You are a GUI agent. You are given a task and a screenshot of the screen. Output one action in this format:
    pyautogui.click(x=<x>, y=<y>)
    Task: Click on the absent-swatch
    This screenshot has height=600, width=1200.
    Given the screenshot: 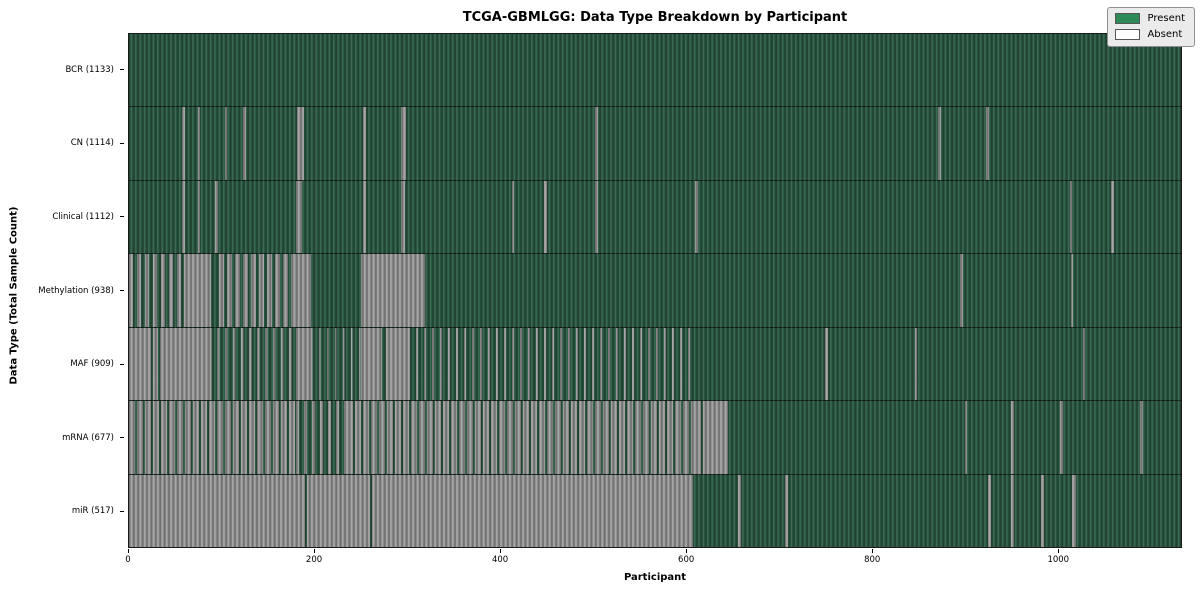 What is the action you would take?
    pyautogui.click(x=1128, y=34)
    